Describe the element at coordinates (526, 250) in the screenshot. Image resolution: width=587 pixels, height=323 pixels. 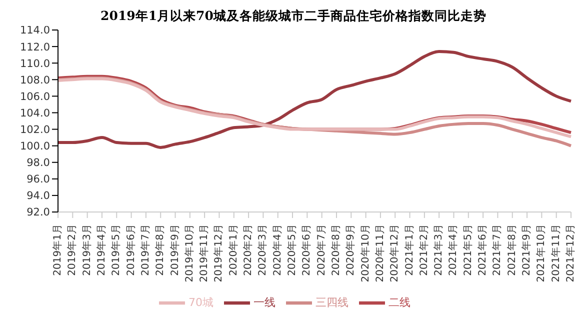
I see `x-tick-label: 2021年9月` at that location.